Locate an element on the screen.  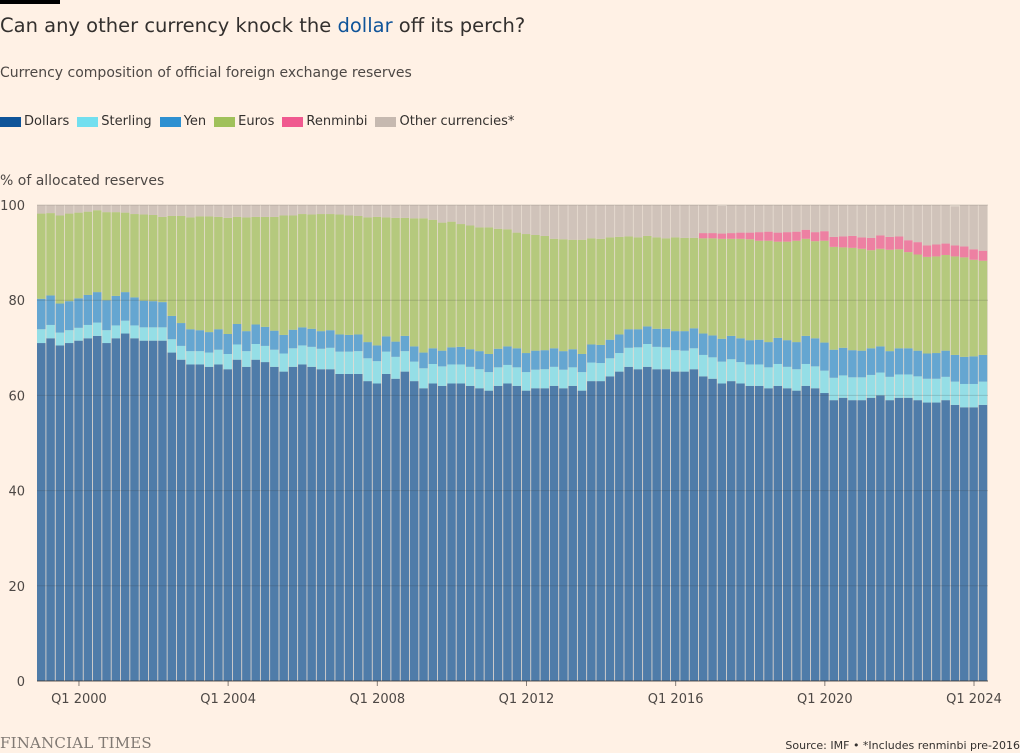
legend-label-sterling: Sterling is located at coordinates (126, 121).